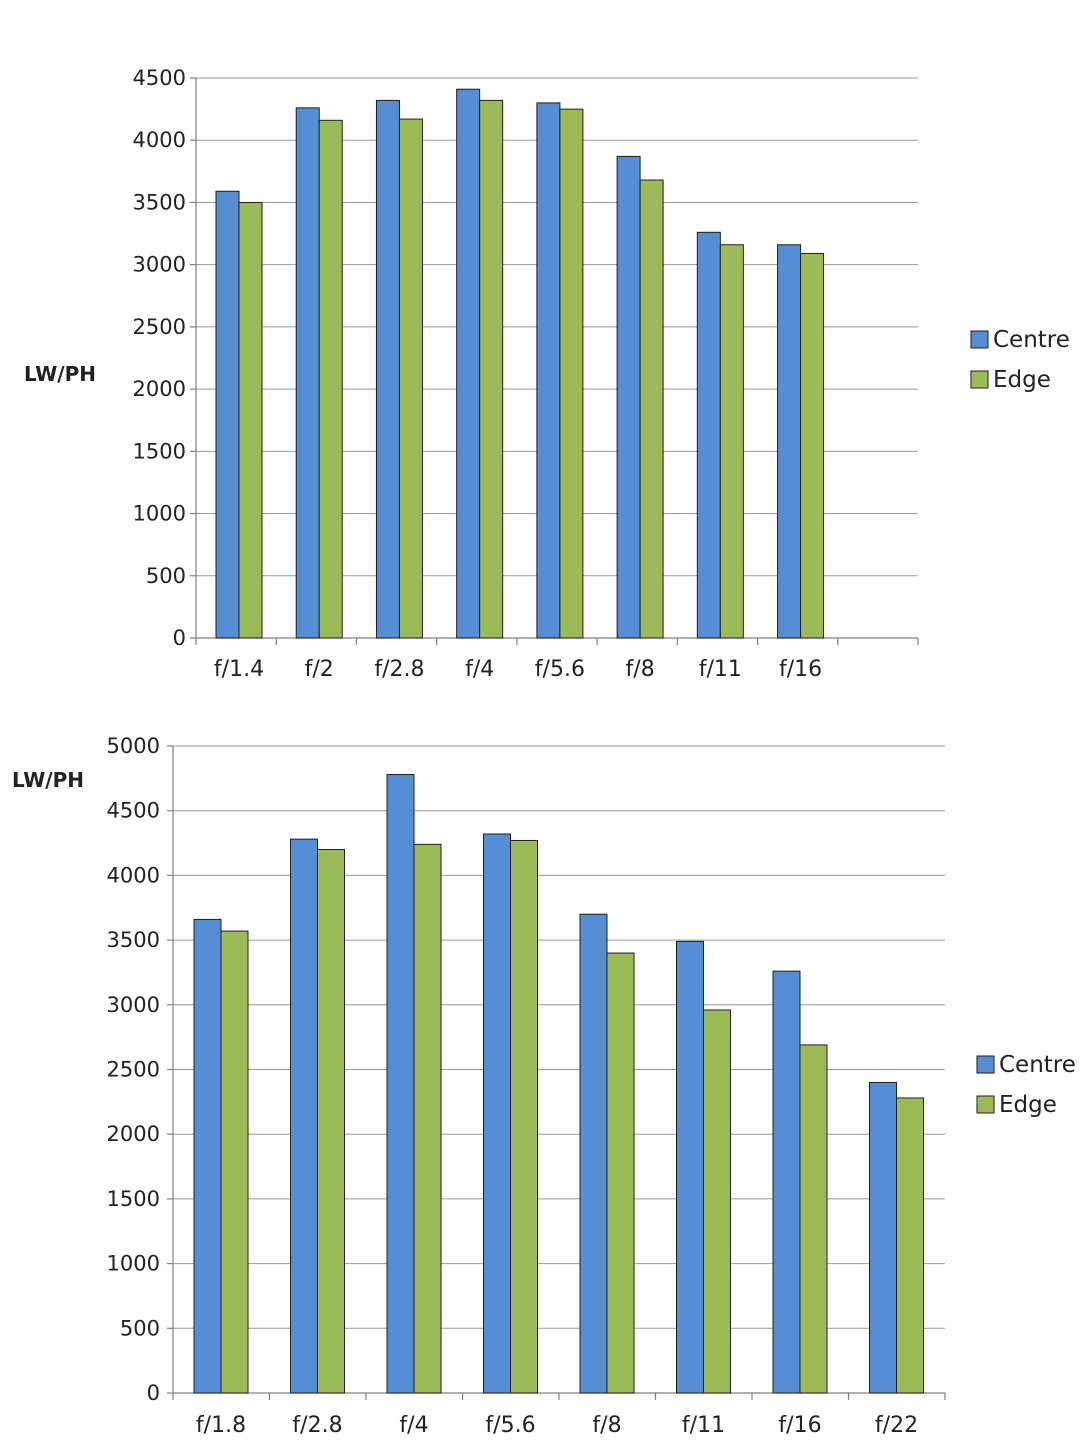  What do you see at coordinates (250, 420) in the screenshot?
I see `bar-edge-f14` at bounding box center [250, 420].